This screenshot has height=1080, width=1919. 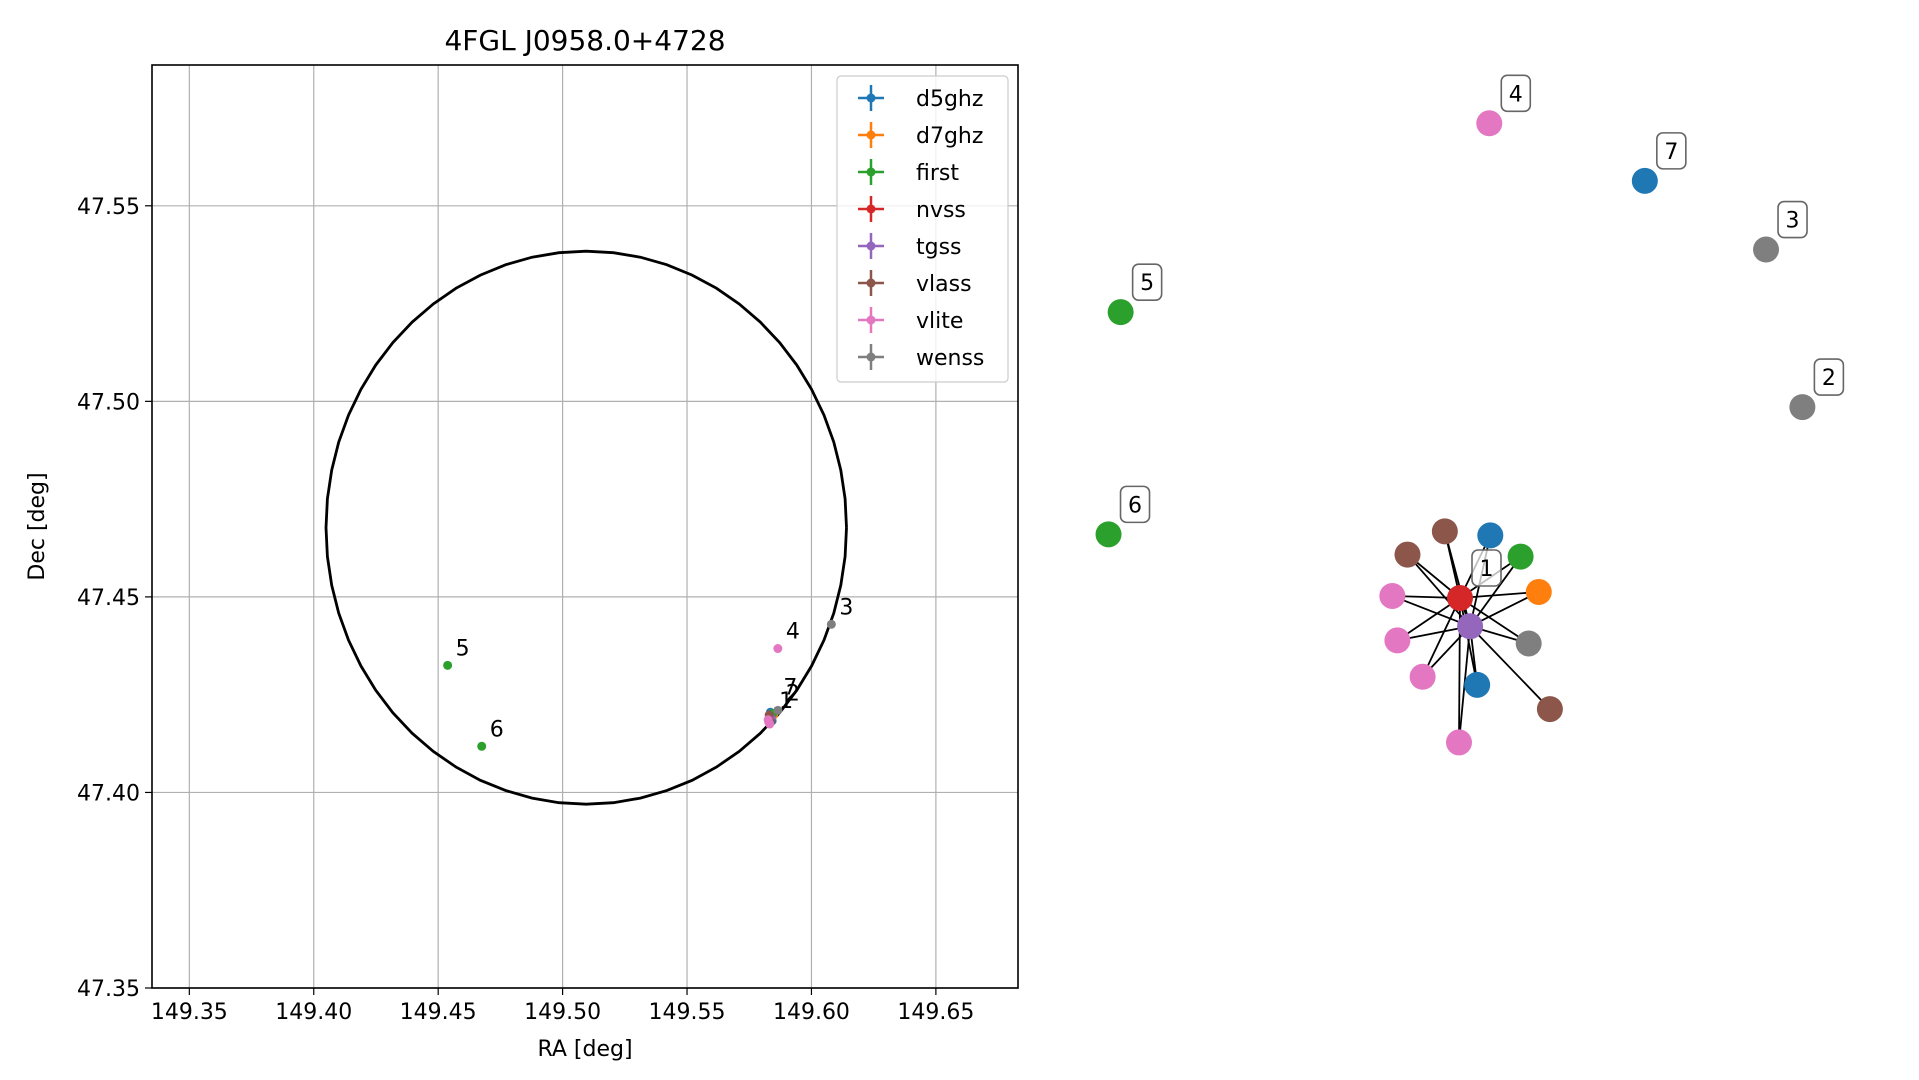 What do you see at coordinates (939, 321) in the screenshot?
I see `legend-label: vlite` at bounding box center [939, 321].